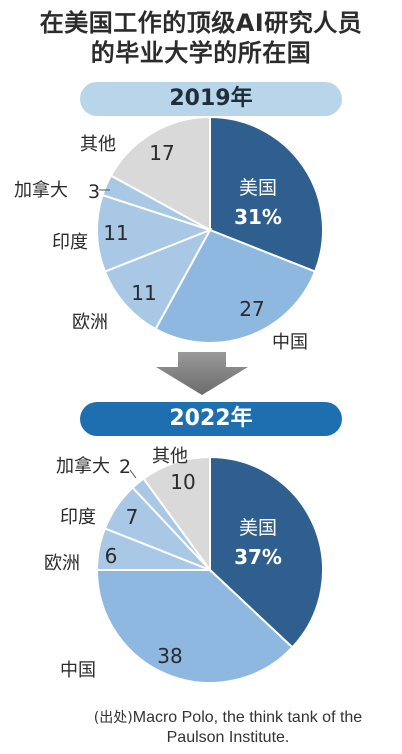 The width and height of the screenshot is (402, 754). I want to click on value-label-europe-2022: 6, so click(111, 556).